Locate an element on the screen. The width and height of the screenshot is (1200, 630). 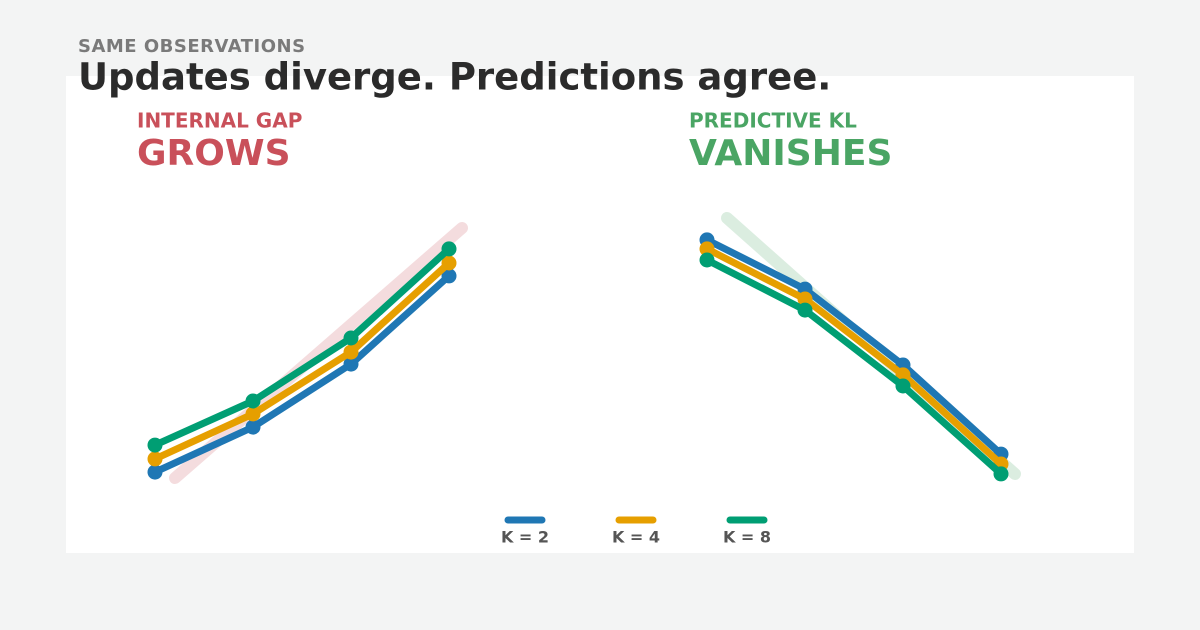
title: Updates diverge. Predictions agree. is located at coordinates (454, 77).